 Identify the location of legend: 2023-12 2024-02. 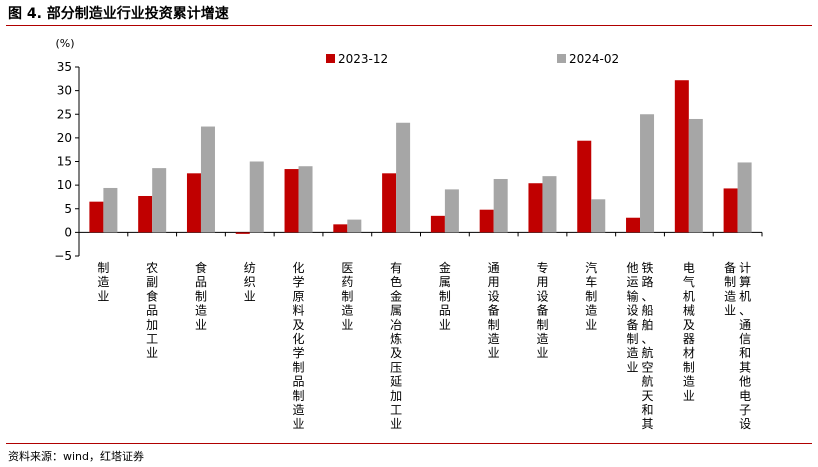
(472, 59).